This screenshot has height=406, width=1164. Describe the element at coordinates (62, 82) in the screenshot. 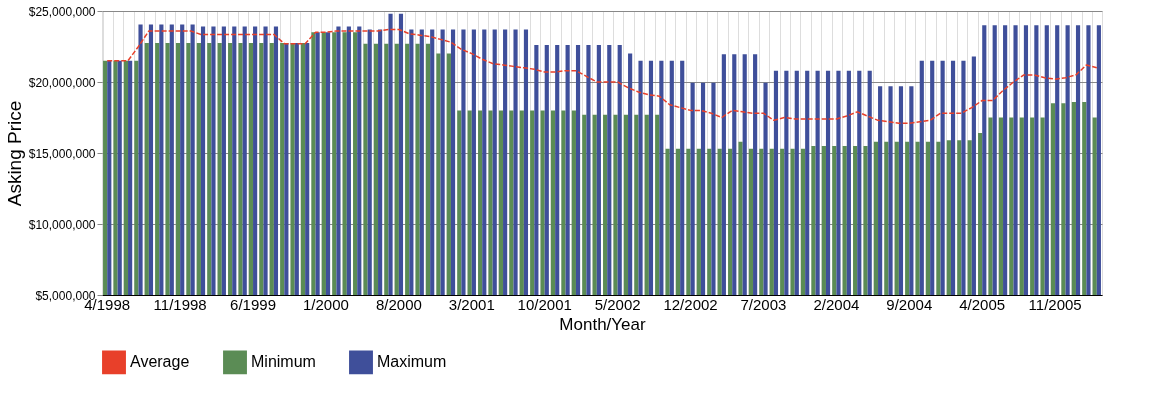

I see `y-tick-label: $20,000,000` at that location.